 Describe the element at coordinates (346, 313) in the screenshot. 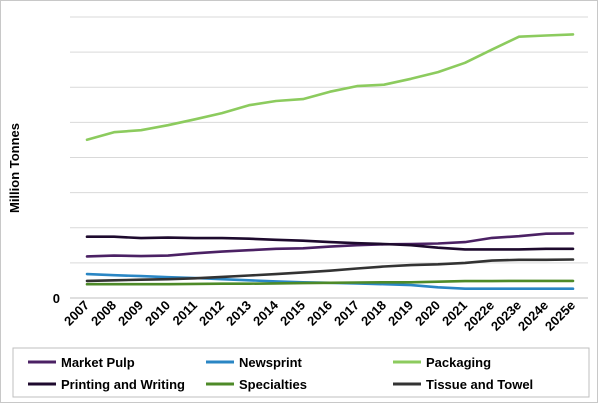

I see `x-tick-label: 2017` at that location.